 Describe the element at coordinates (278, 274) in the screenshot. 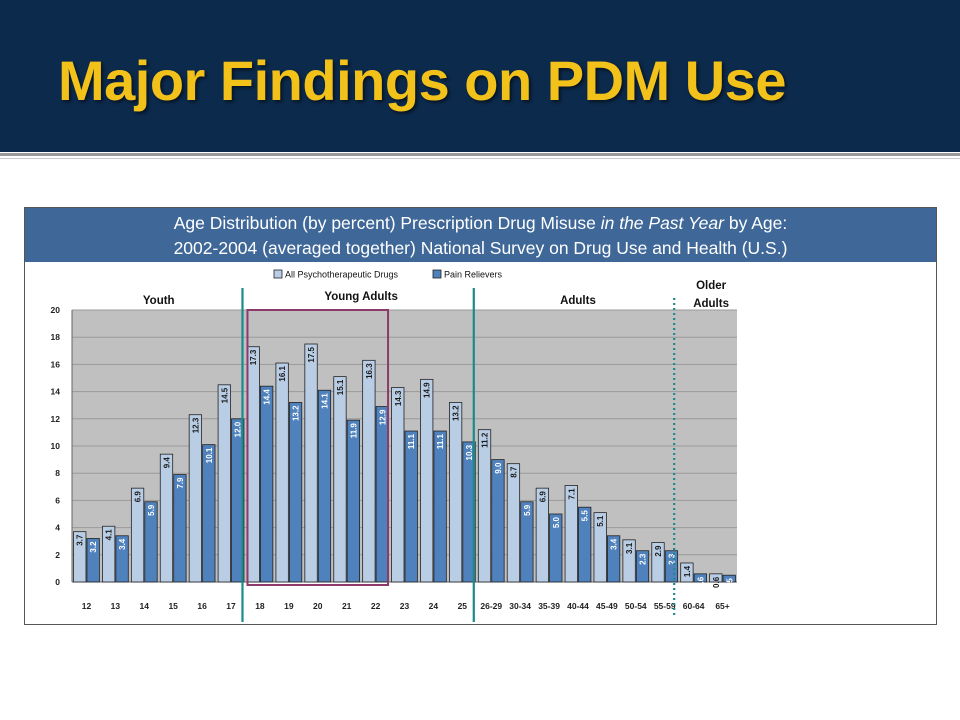

I see `legend-swatch-all` at that location.